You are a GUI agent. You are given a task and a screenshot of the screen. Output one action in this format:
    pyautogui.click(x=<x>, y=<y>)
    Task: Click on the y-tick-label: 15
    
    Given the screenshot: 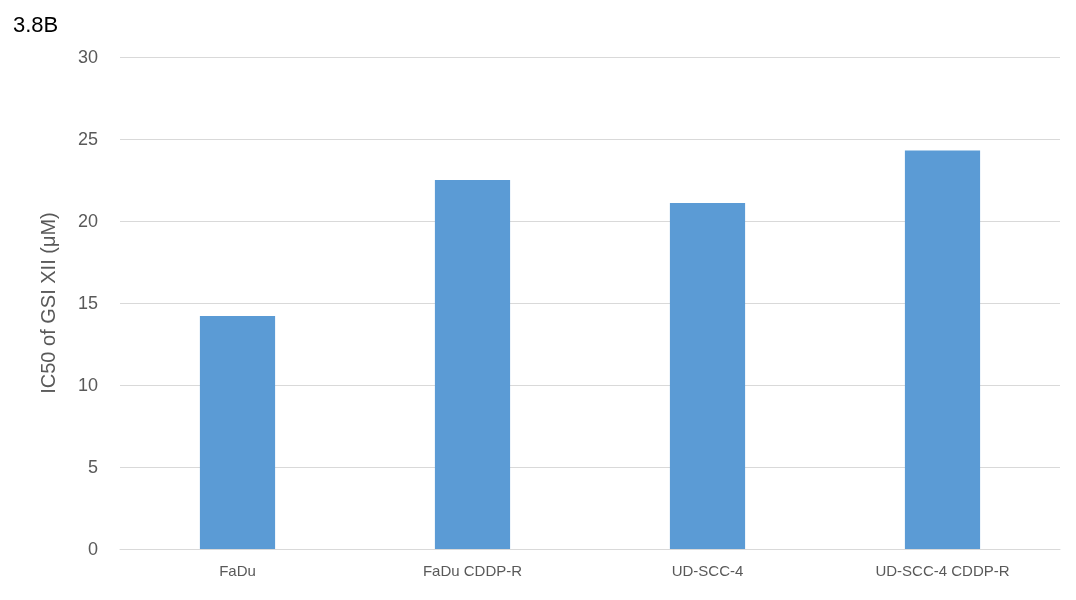 What is the action you would take?
    pyautogui.click(x=87, y=303)
    